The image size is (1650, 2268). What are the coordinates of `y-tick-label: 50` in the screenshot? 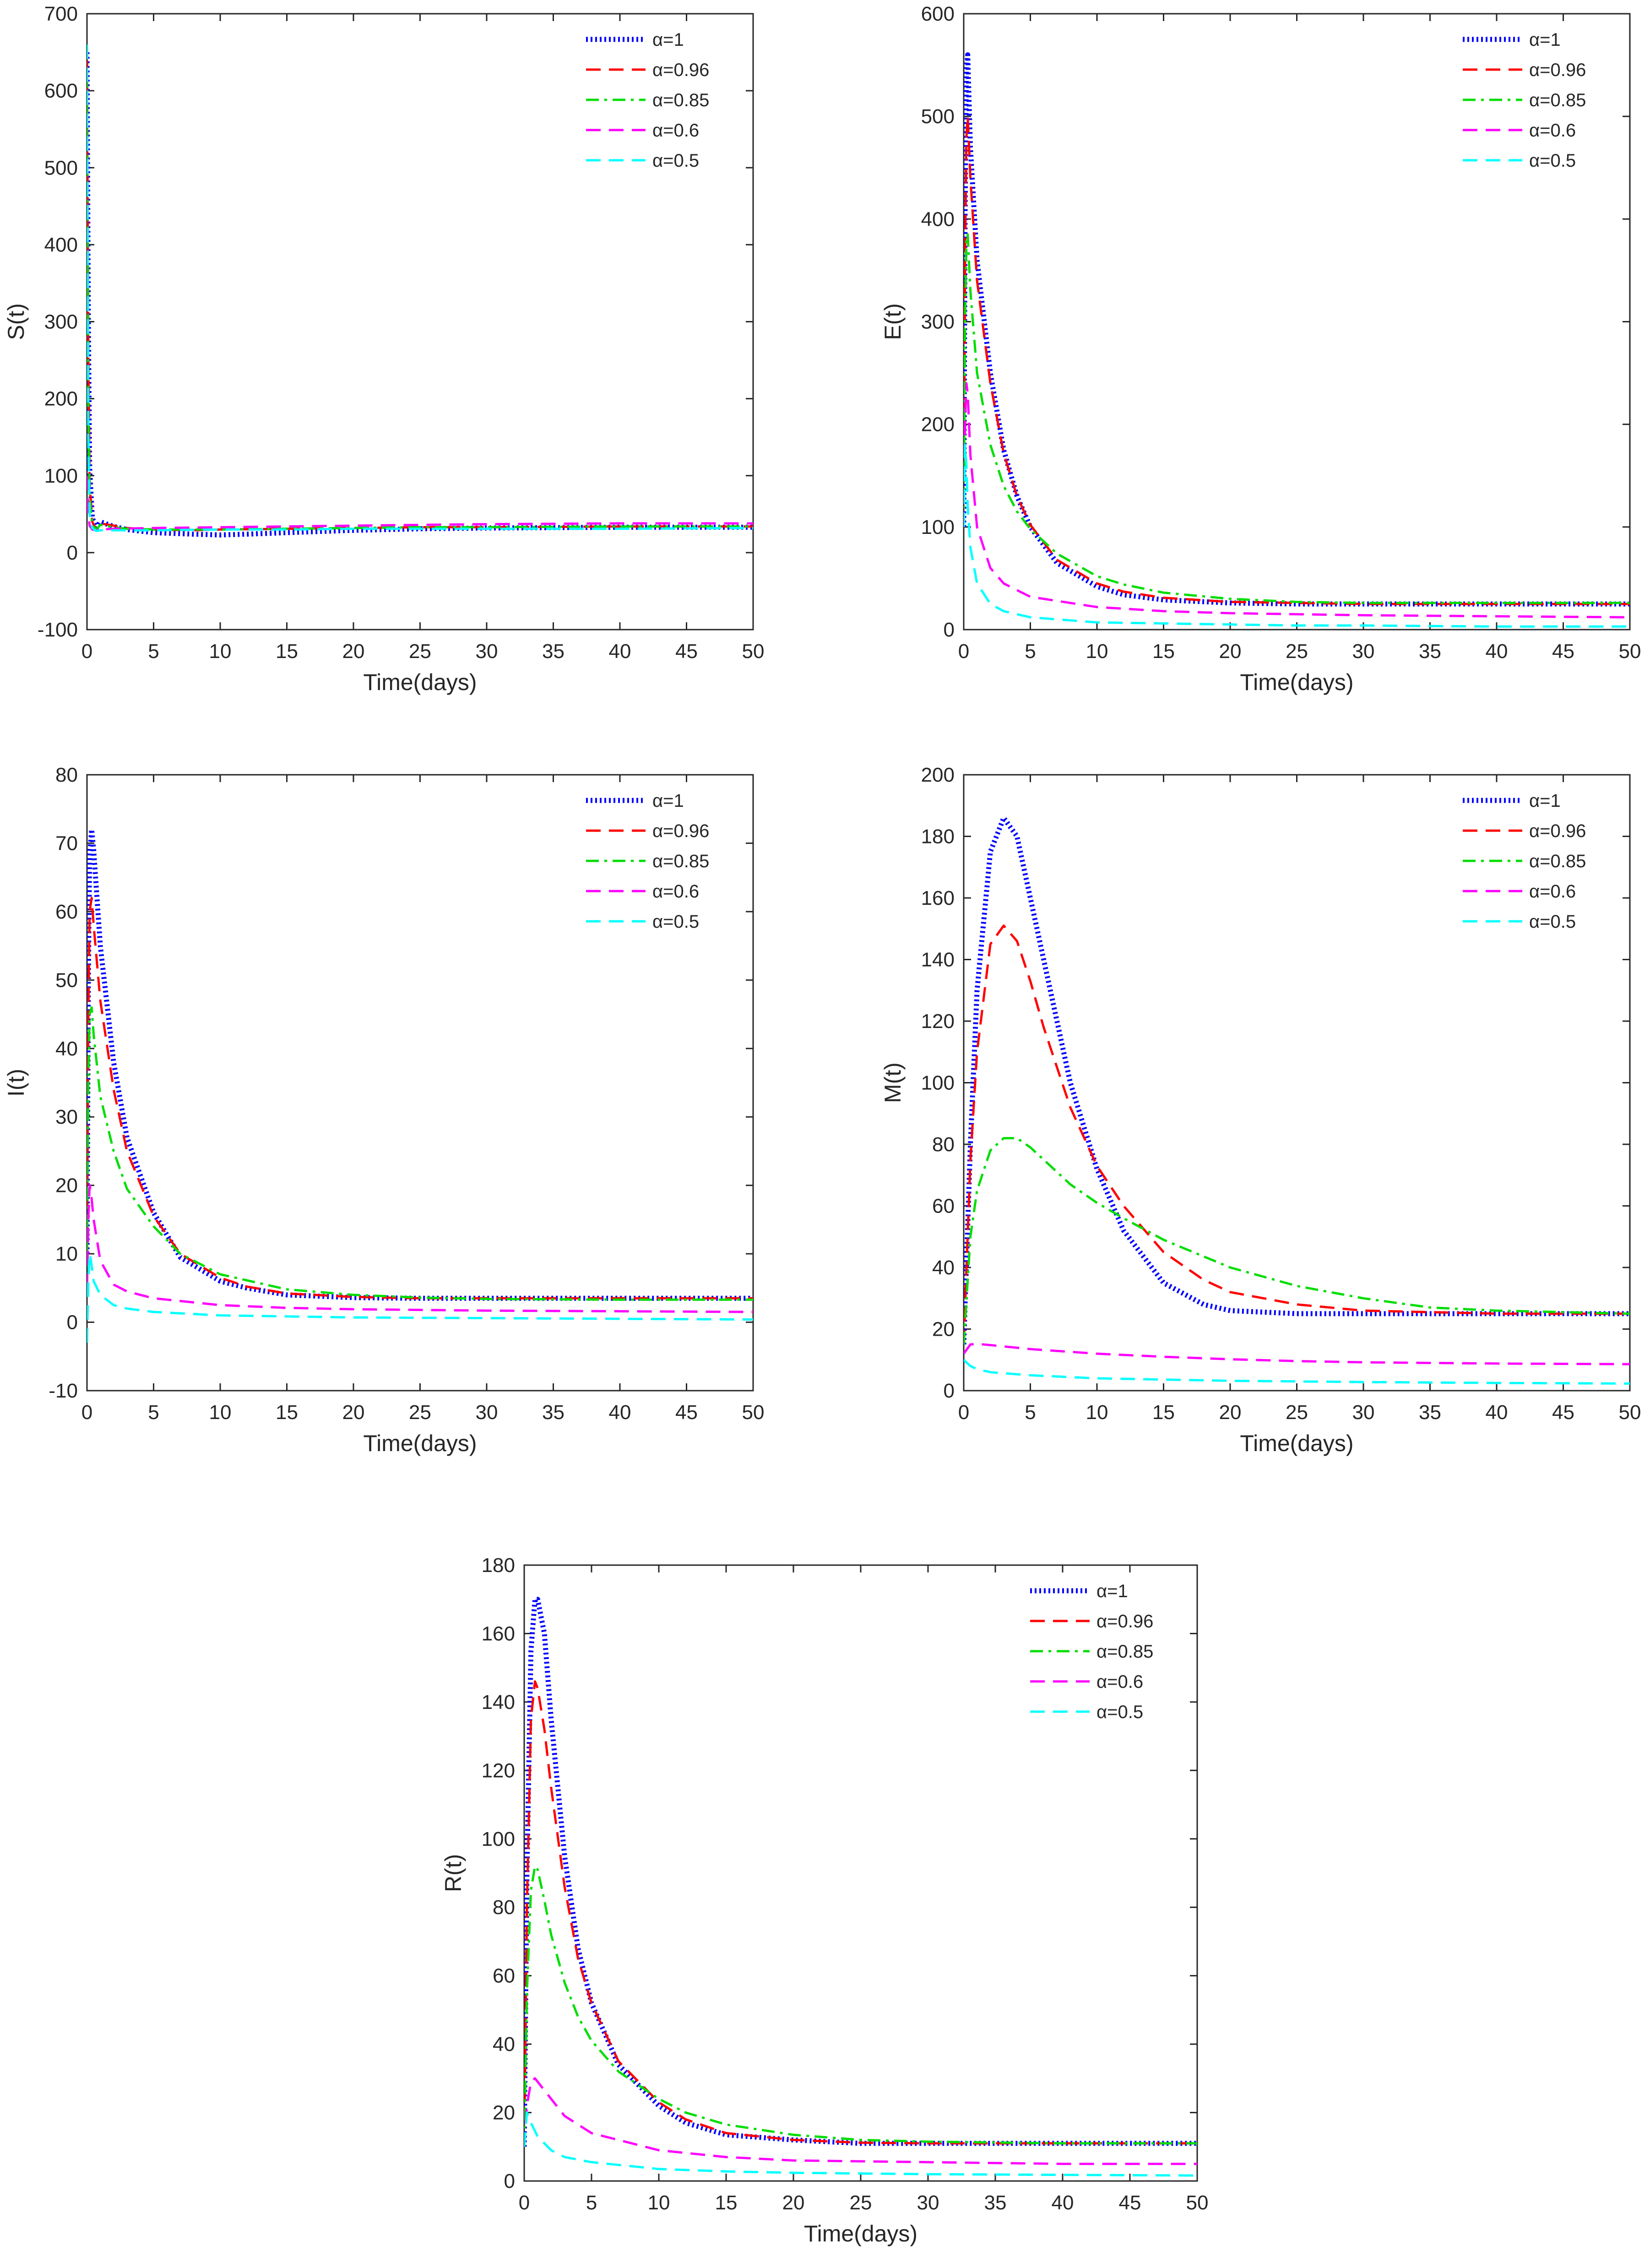 It's located at (66, 980).